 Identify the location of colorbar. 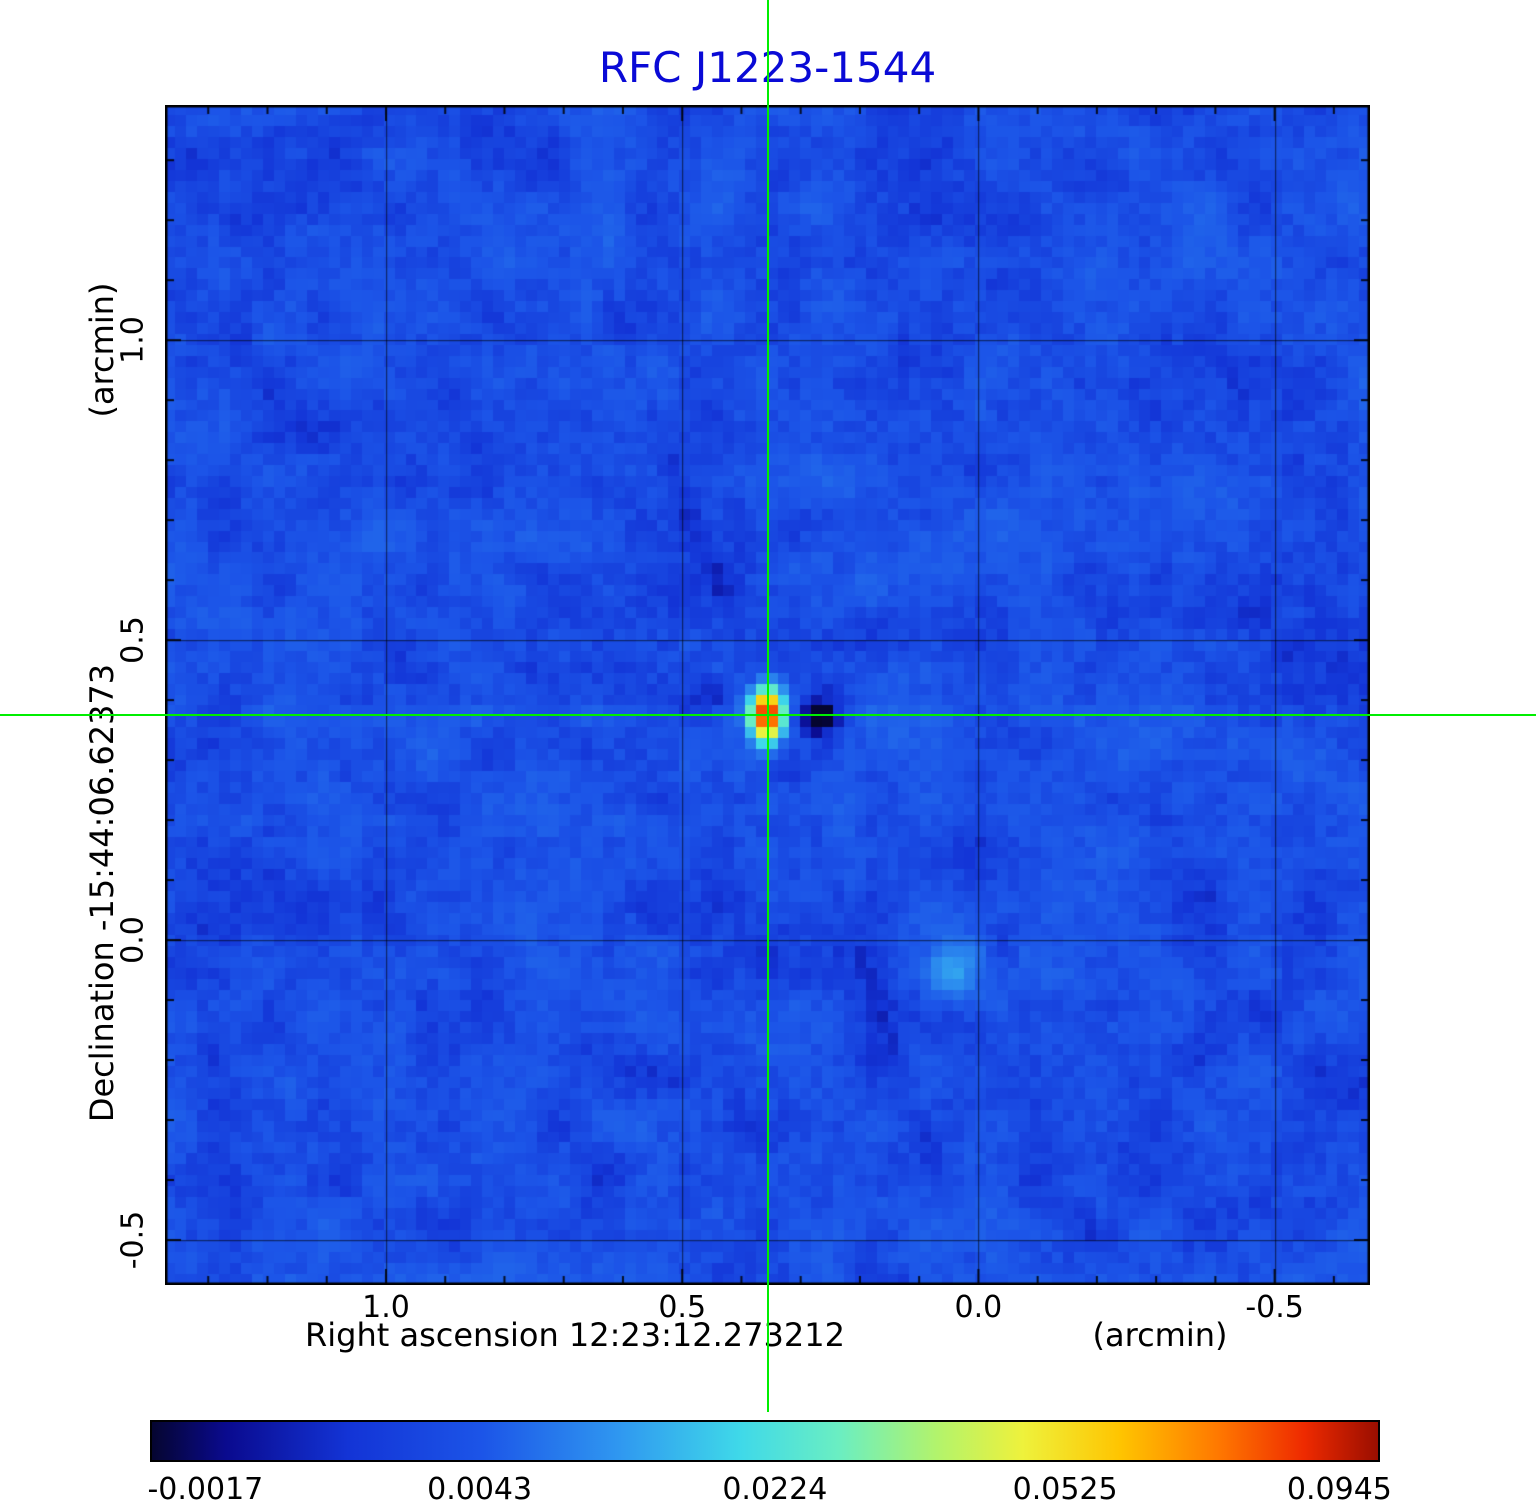
(765, 1441).